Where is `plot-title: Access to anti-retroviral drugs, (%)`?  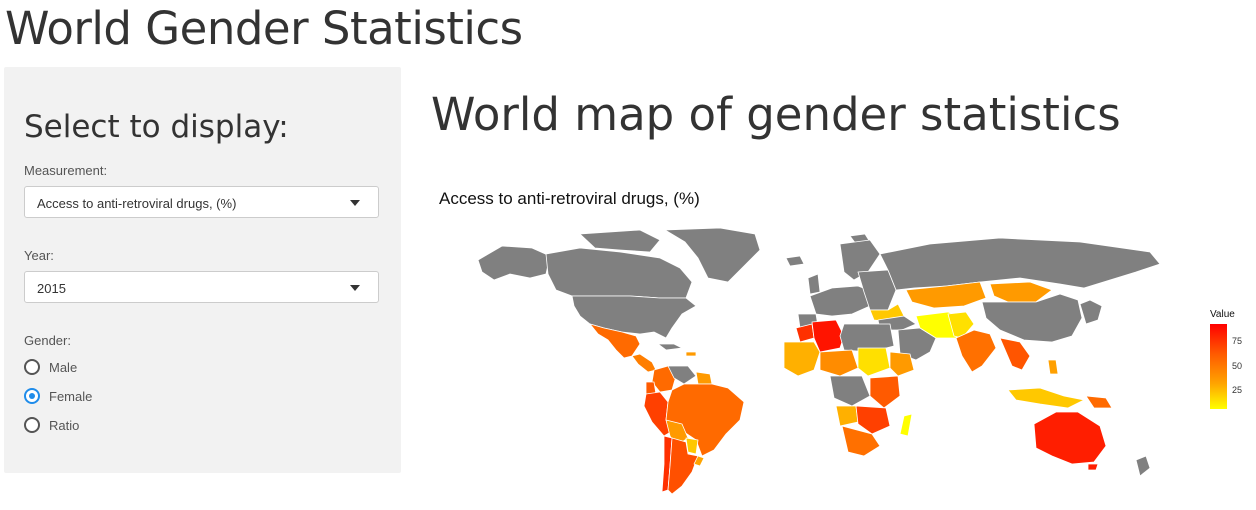 plot-title: Access to anti-retroviral drugs, (%) is located at coordinates (569, 198).